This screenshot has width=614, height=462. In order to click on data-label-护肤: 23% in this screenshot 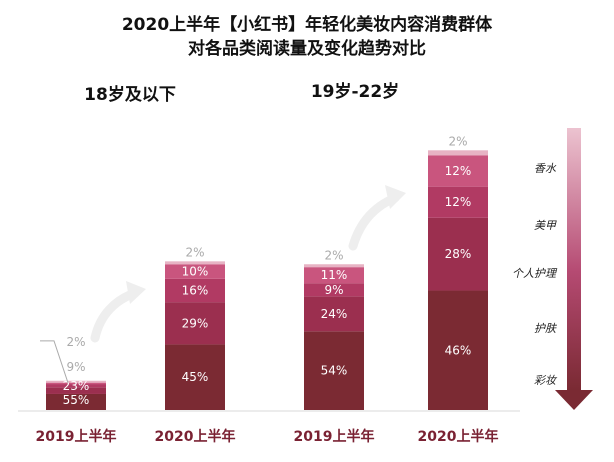, I will do `click(76, 386)`.